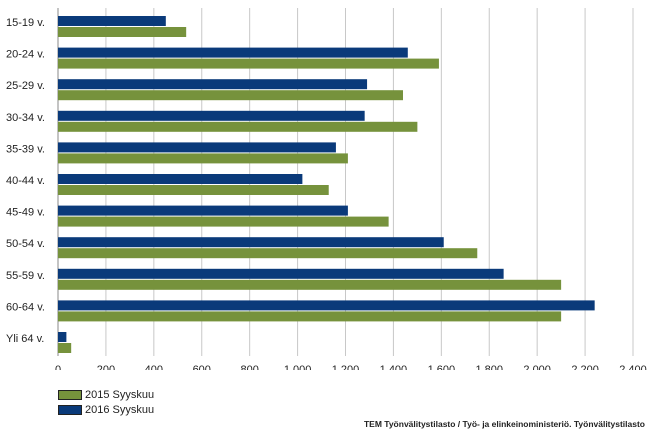 The height and width of the screenshot is (432, 649). I want to click on category-label: 40-44 v., so click(25, 181).